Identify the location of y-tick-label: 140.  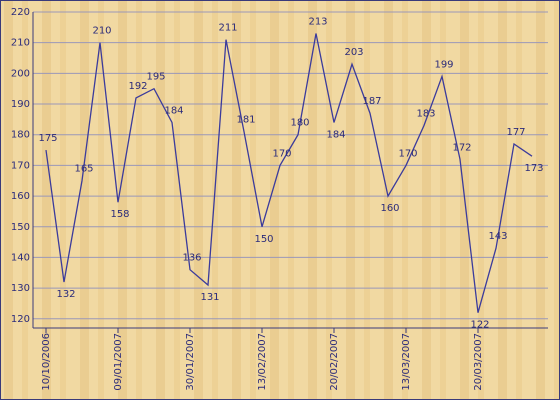
(20, 257).